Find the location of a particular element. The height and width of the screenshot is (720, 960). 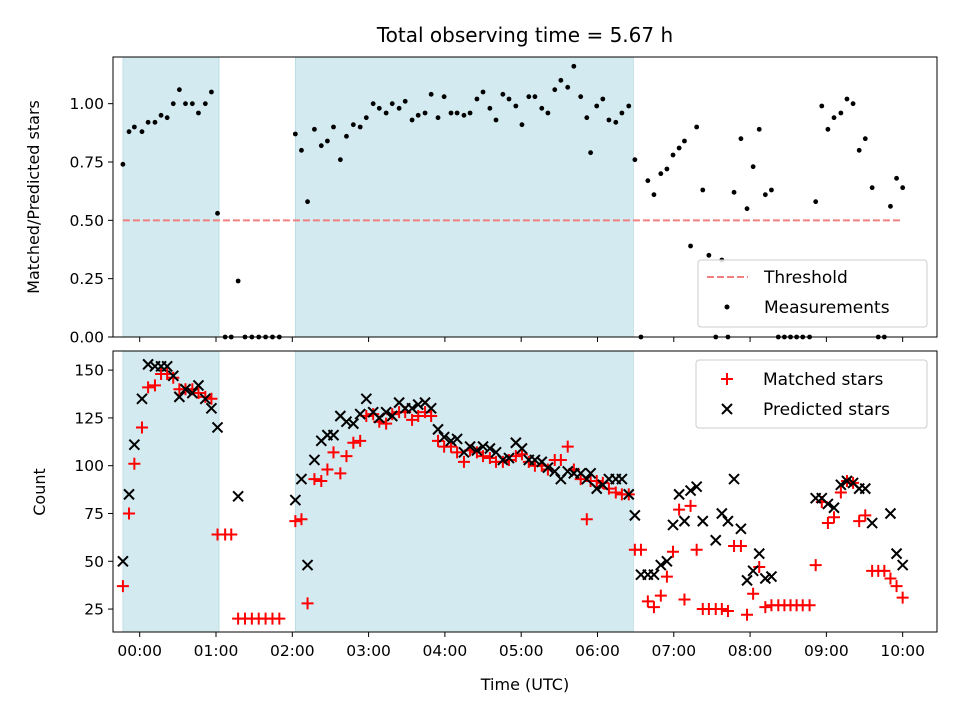

x-tick-label: 03:00 is located at coordinates (368, 651).